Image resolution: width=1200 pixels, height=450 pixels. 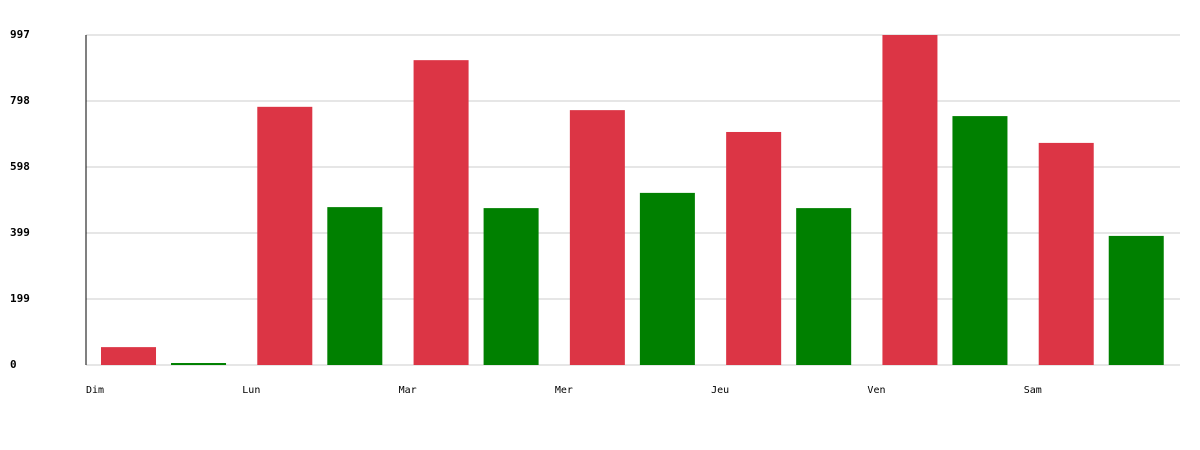 I want to click on x-tick-label: Mar, so click(x=408, y=390).